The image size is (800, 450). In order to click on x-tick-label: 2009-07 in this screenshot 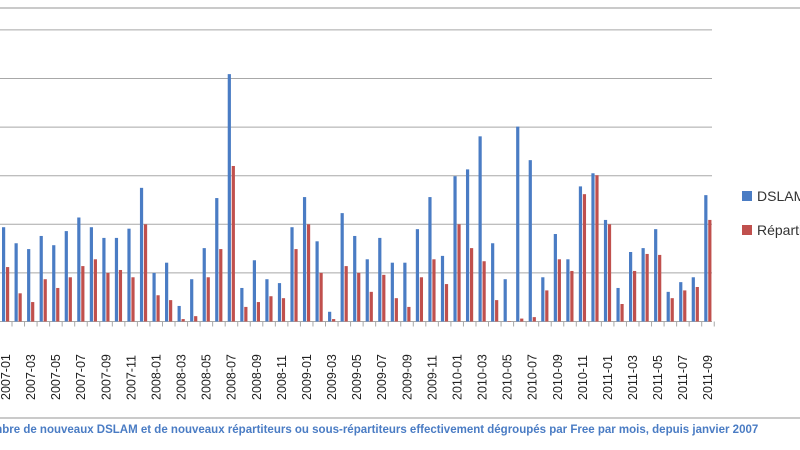, I will do `click(382, 377)`.